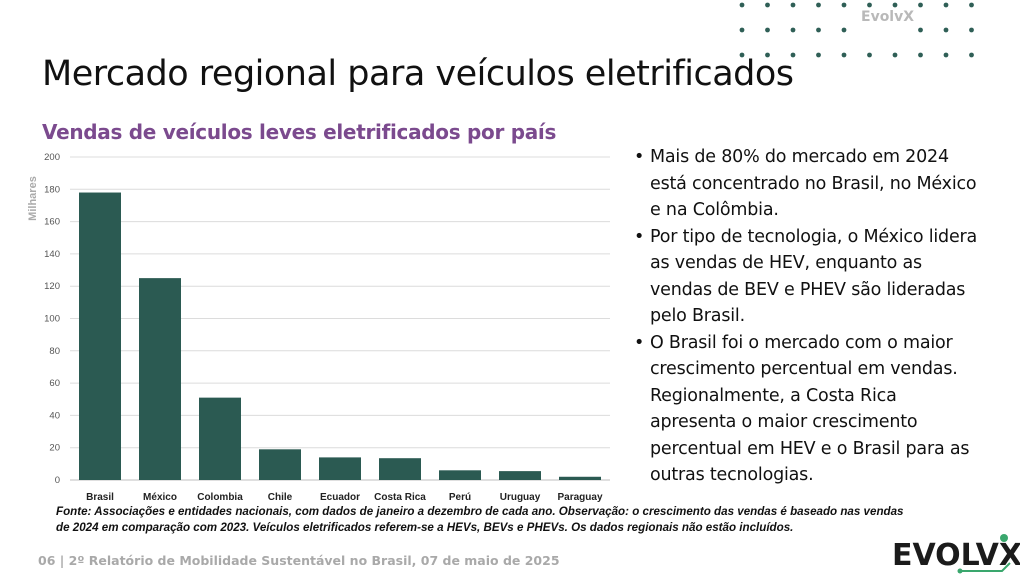 The image size is (1024, 574). I want to click on y-tick-label: 180, so click(52, 189).